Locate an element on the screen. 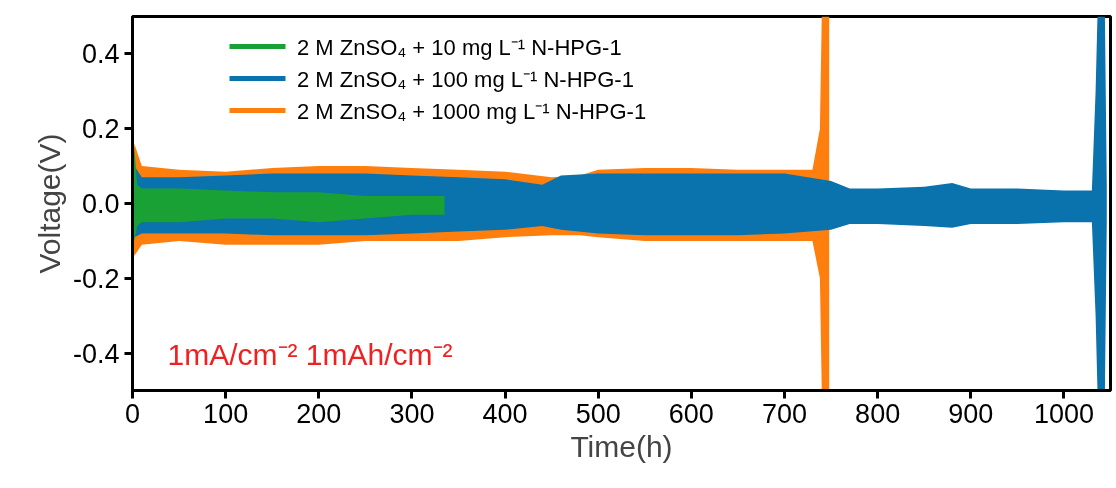 Image resolution: width=1116 pixels, height=488 pixels. x-tick-label: 600 is located at coordinates (691, 413).